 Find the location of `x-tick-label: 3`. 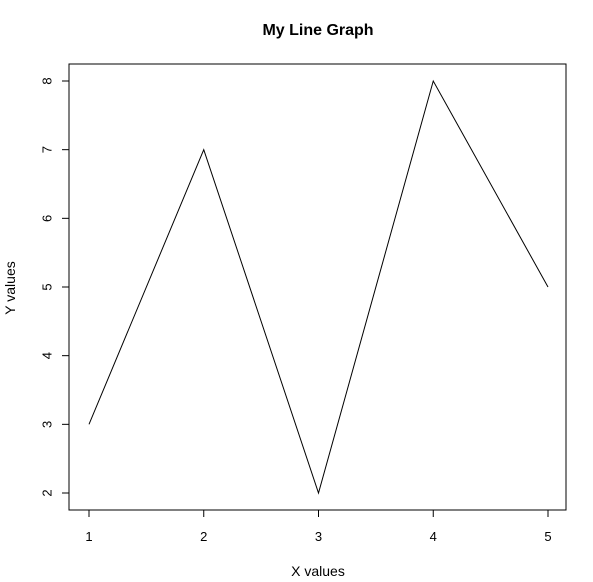

x-tick-label: 3 is located at coordinates (318, 536).